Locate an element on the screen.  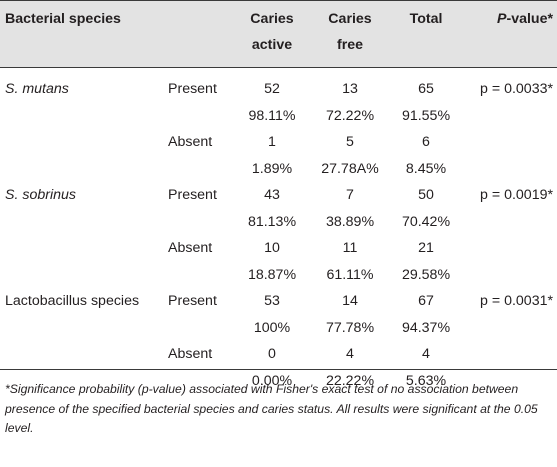
header-total: Total is located at coordinates (426, 19).